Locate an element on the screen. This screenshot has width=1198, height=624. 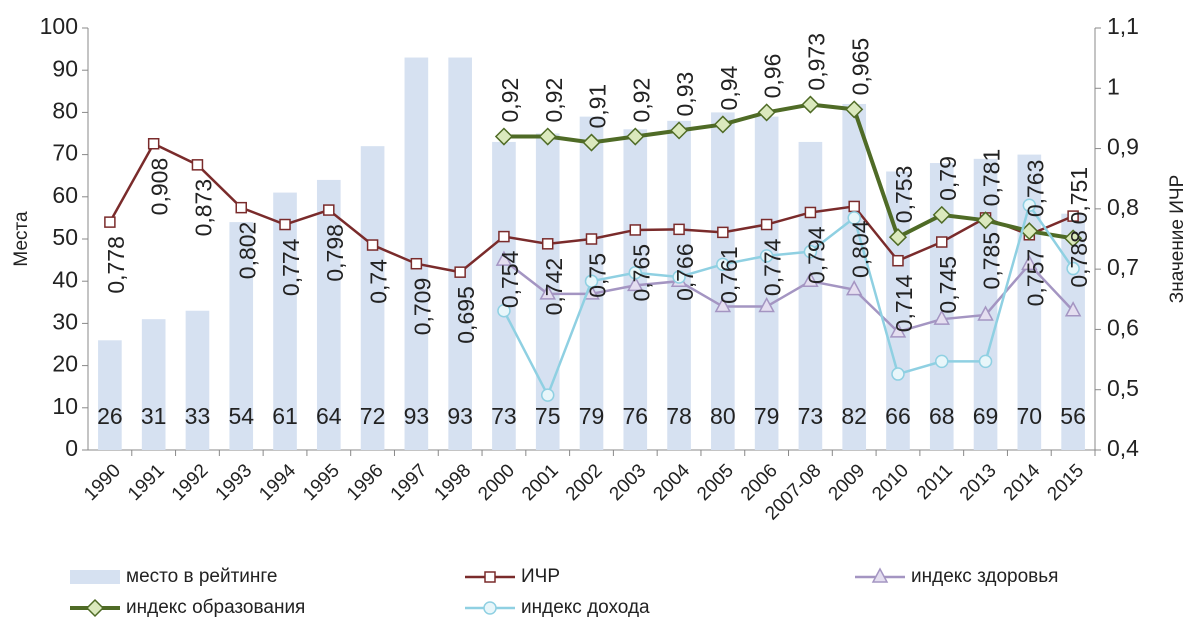
x-tick-label: 1996 is located at coordinates (365, 482).